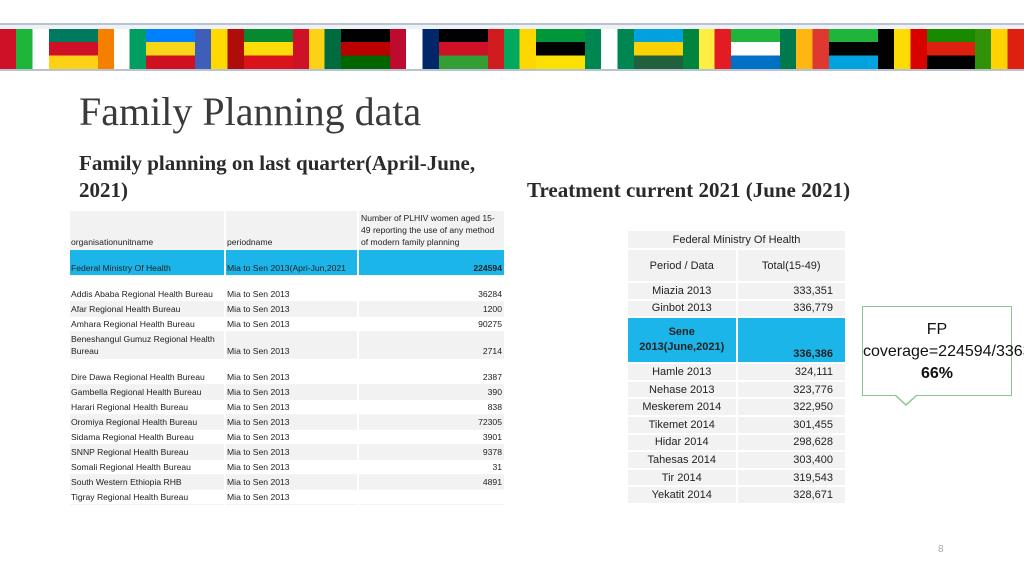 The image size is (1024, 576). Describe the element at coordinates (790, 266) in the screenshot. I see `total-header: Total(15-49)` at that location.